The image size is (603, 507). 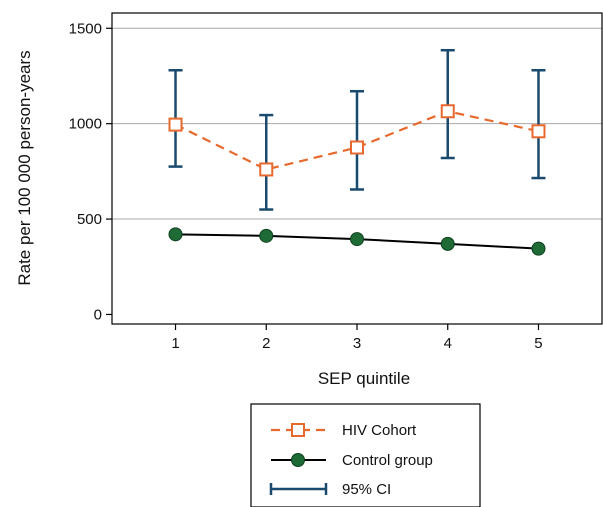 I want to click on x-axis-title: SEP quintile, so click(x=364, y=378).